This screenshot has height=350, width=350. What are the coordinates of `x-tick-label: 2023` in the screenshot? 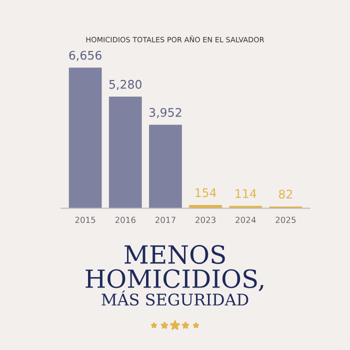 It's located at (206, 220).